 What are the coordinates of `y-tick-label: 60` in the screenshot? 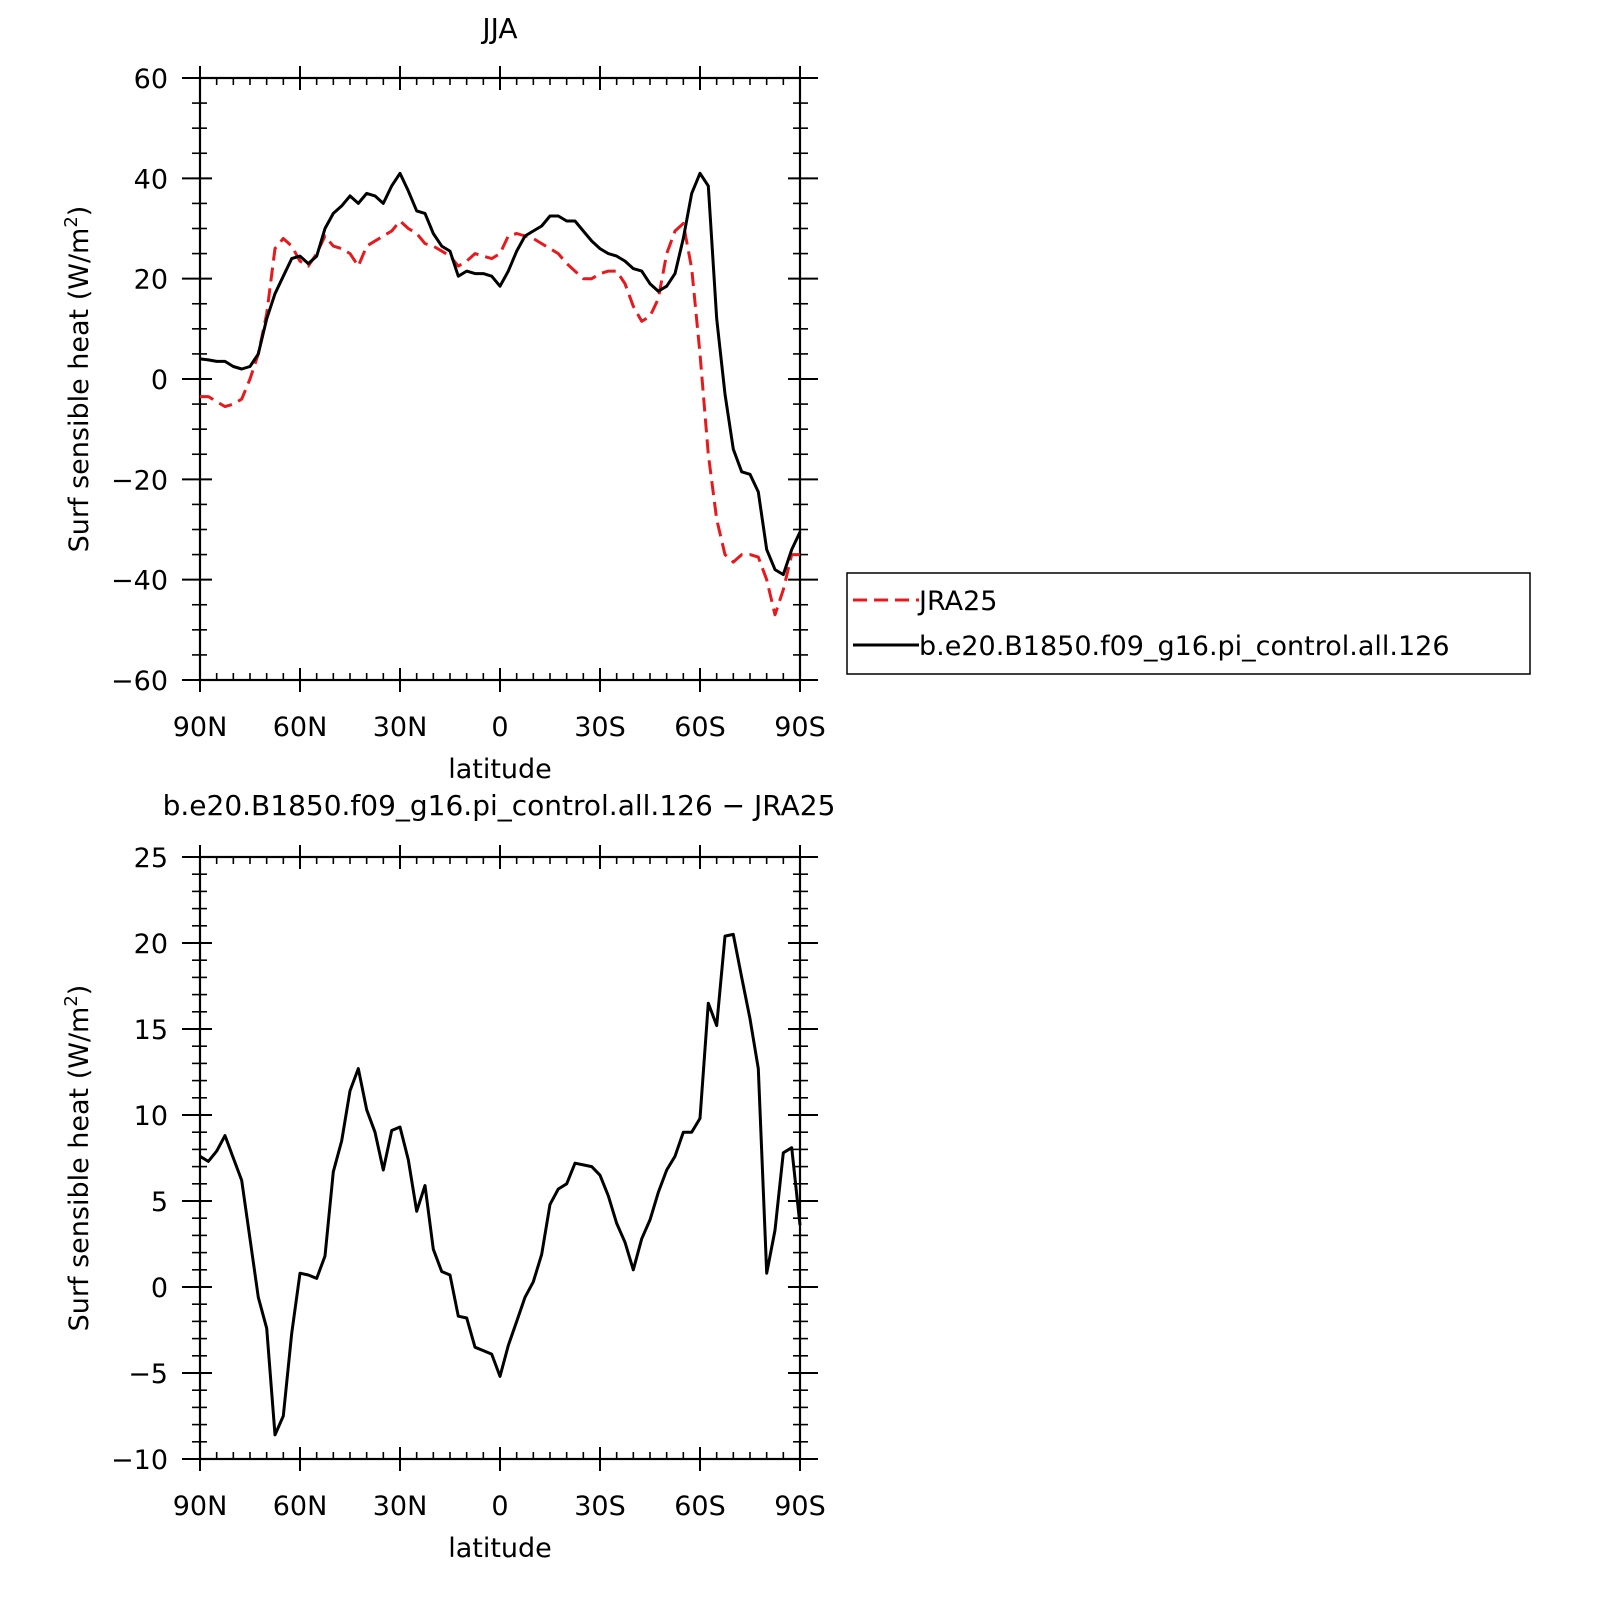 It's located at (151, 79).